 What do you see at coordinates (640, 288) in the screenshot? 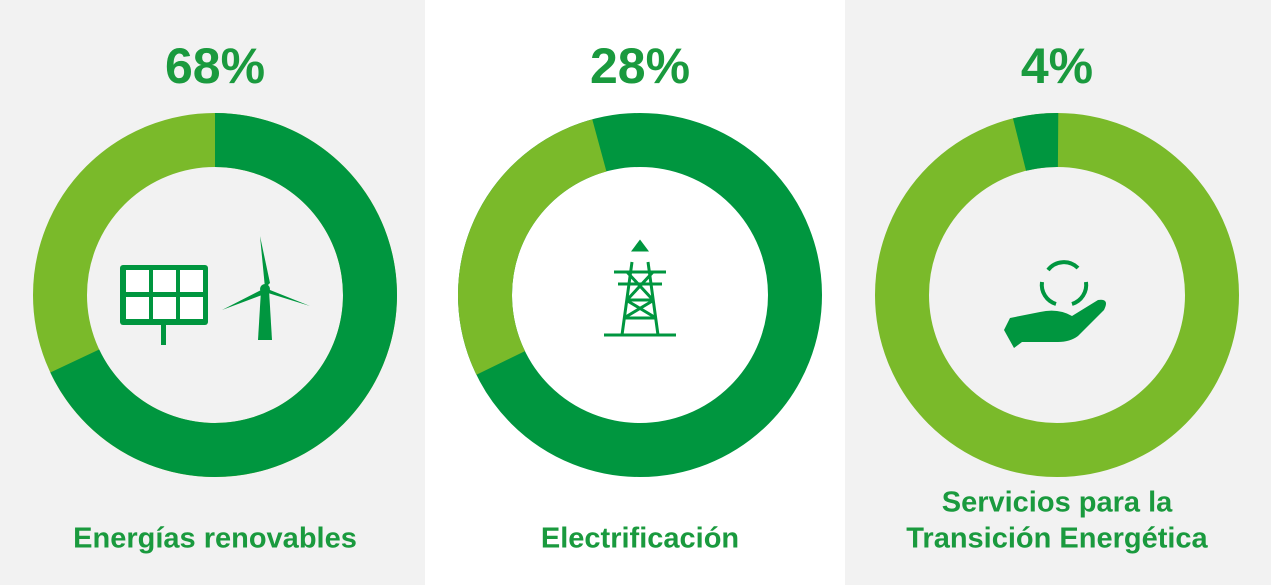
I see `pylon-icon` at bounding box center [640, 288].